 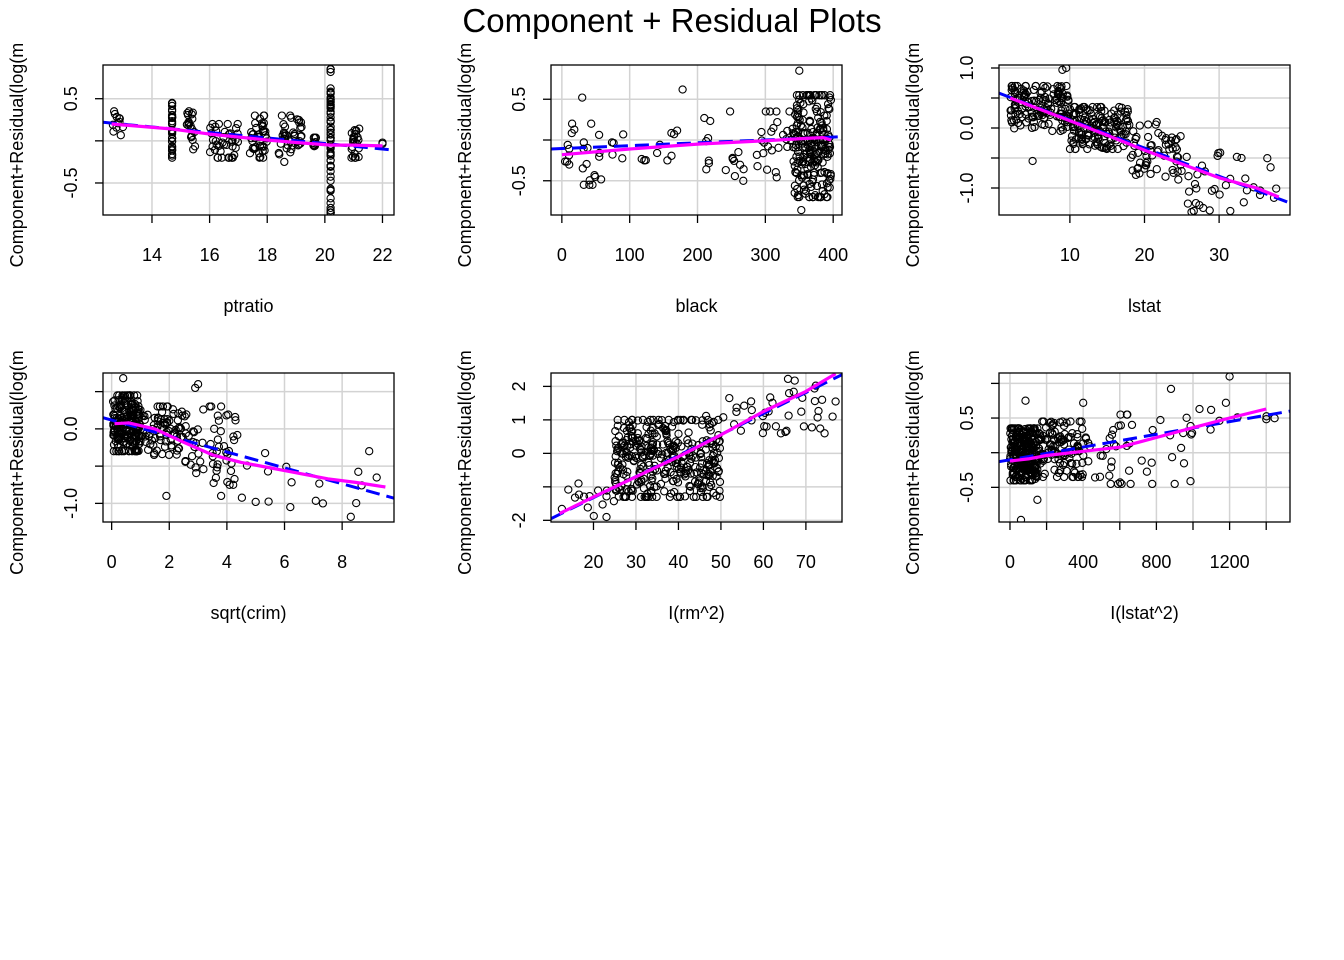 I want to click on y-tick-label: 0.5, so click(x=519, y=99).